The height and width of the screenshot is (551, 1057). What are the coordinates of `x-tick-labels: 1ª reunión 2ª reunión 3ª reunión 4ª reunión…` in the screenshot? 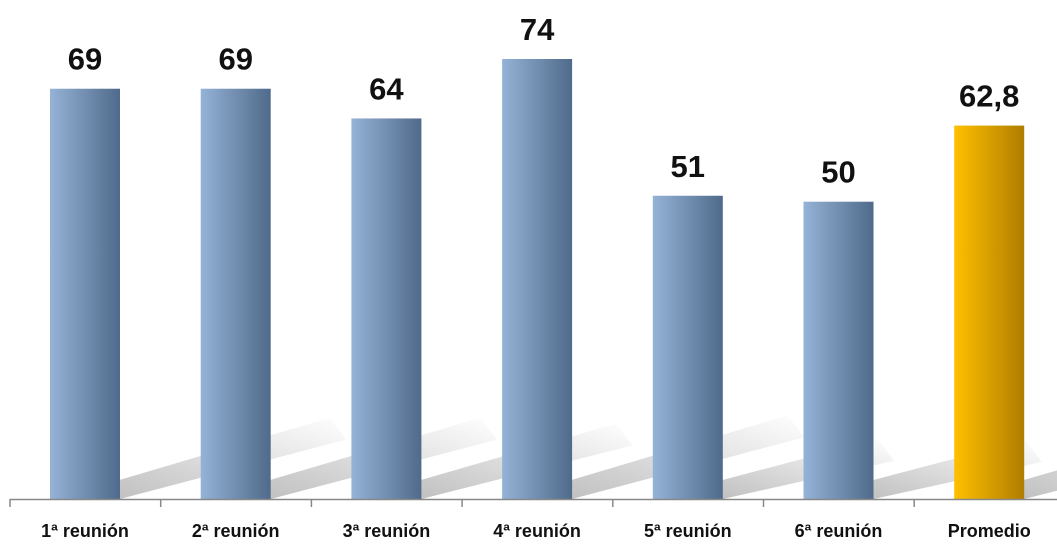 It's located at (536, 531).